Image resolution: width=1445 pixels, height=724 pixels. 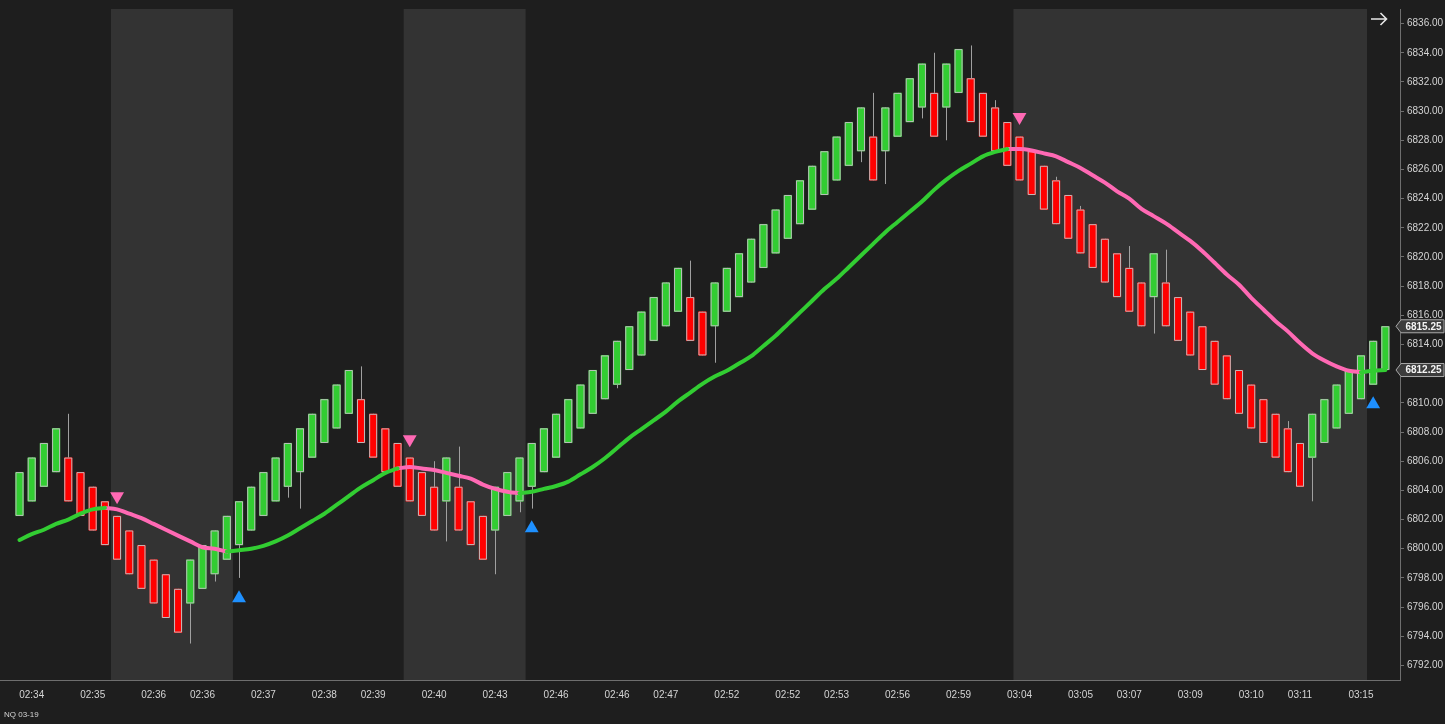 What do you see at coordinates (1424, 326) in the screenshot?
I see `text: 6815.25` at bounding box center [1424, 326].